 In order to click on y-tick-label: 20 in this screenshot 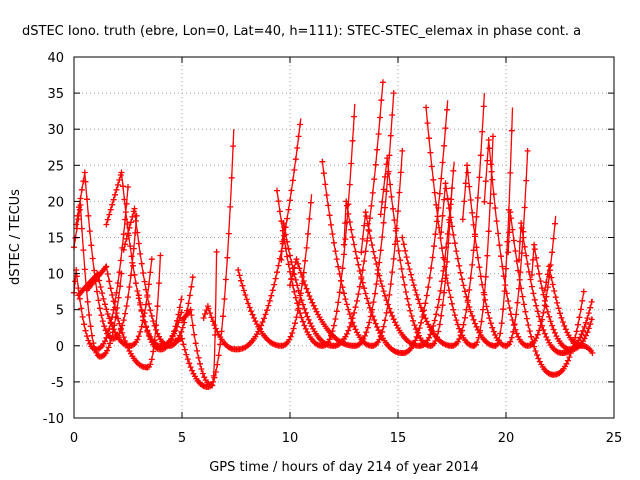, I will do `click(55, 202)`.